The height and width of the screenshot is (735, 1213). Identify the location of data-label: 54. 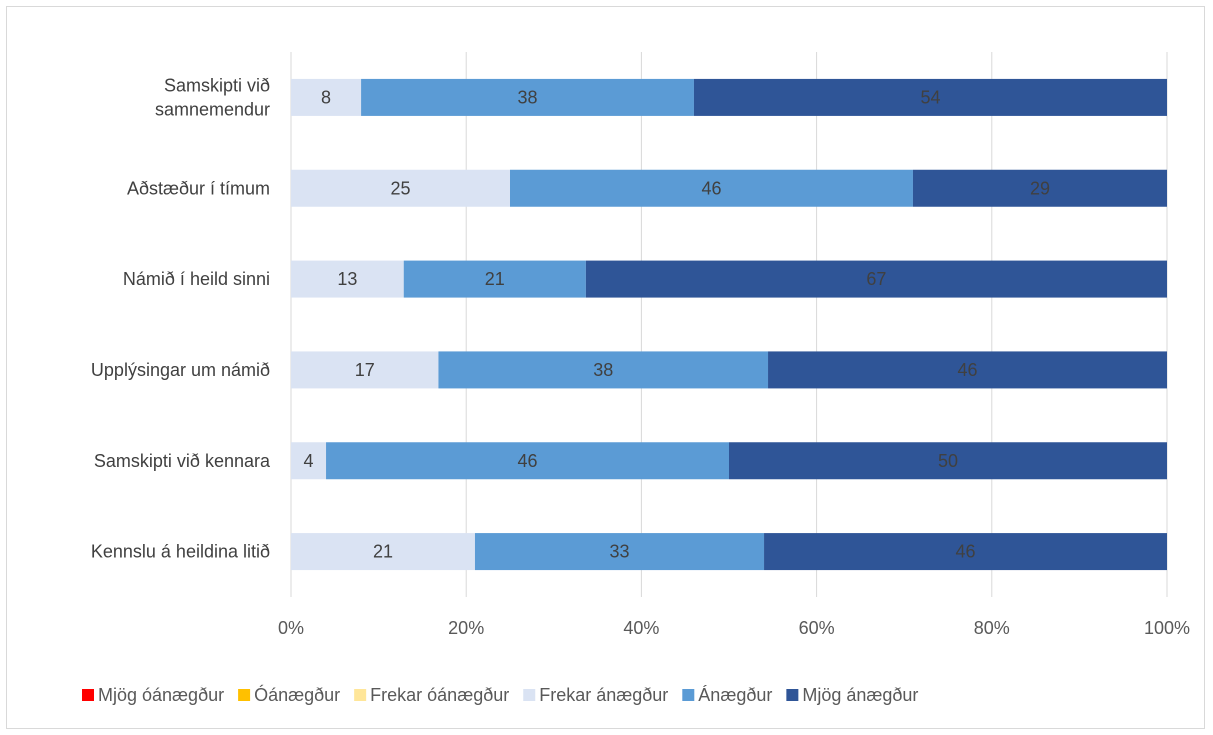
(930, 97).